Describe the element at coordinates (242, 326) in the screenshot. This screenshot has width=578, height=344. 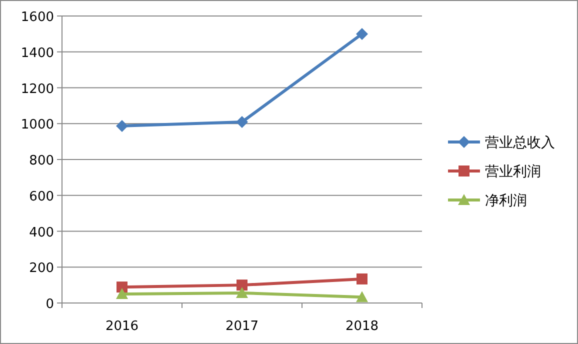
I see `x-tick-label: 2017` at that location.